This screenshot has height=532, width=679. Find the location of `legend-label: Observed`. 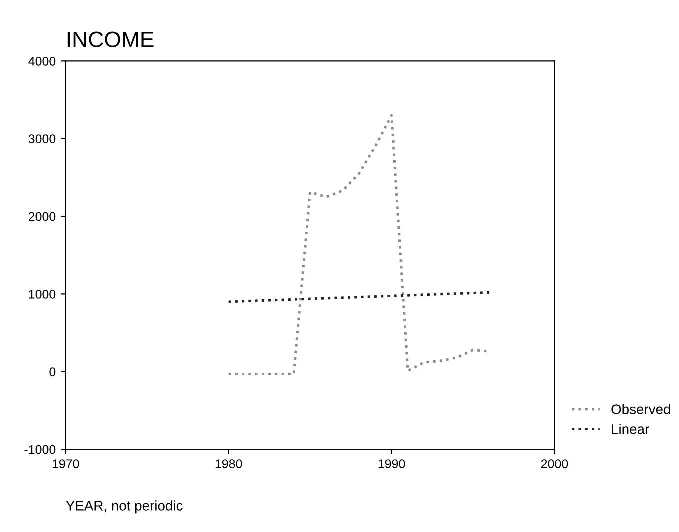

legend-label: Observed is located at coordinates (641, 409).